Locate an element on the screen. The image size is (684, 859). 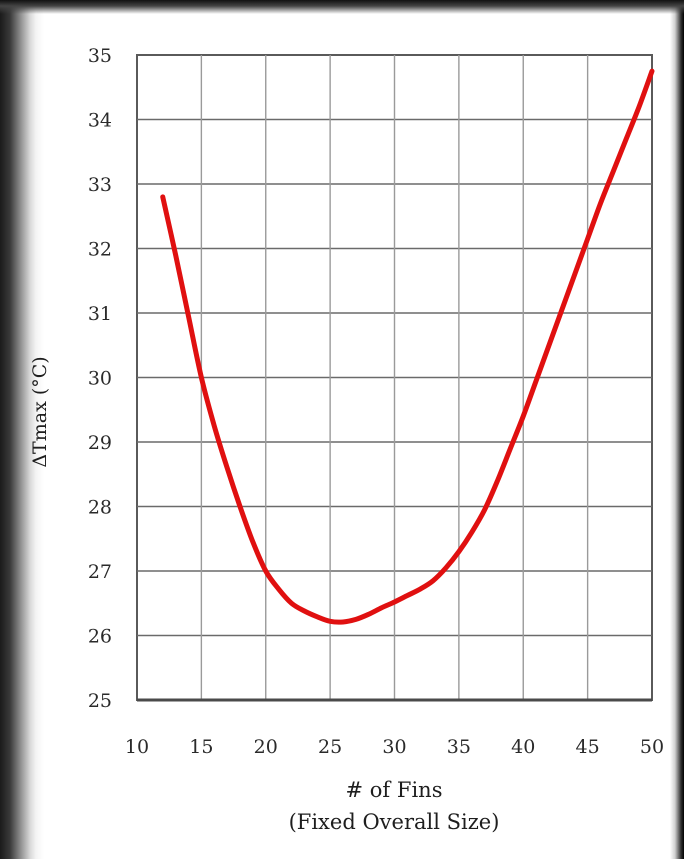
x-tick-label: 40 is located at coordinates (523, 747).